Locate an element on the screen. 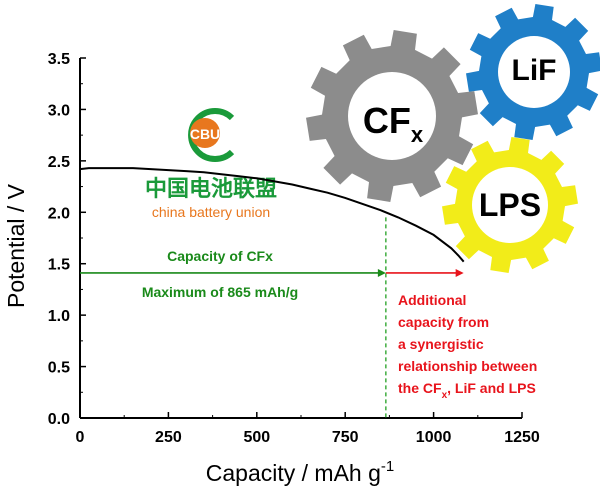  x-axis-title: Capacity / mAh g-1 is located at coordinates (300, 472).